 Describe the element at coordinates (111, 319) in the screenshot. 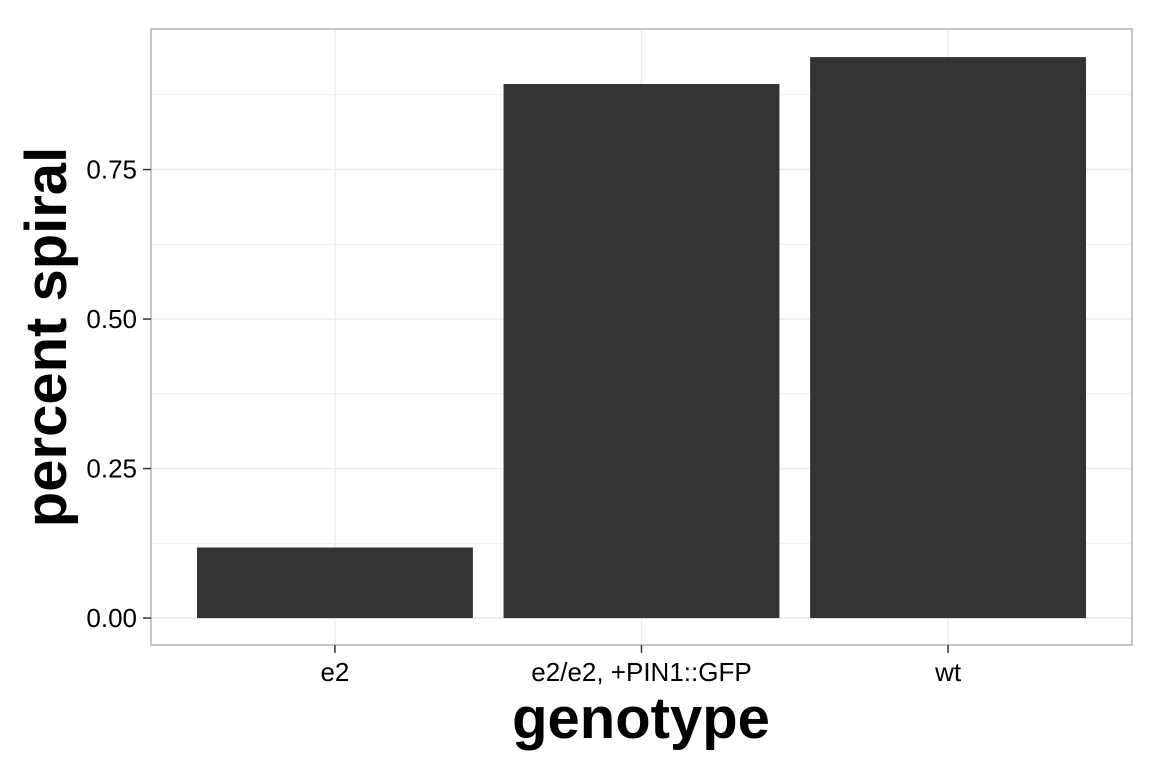

I see `y-tick-label: 0.50` at that location.